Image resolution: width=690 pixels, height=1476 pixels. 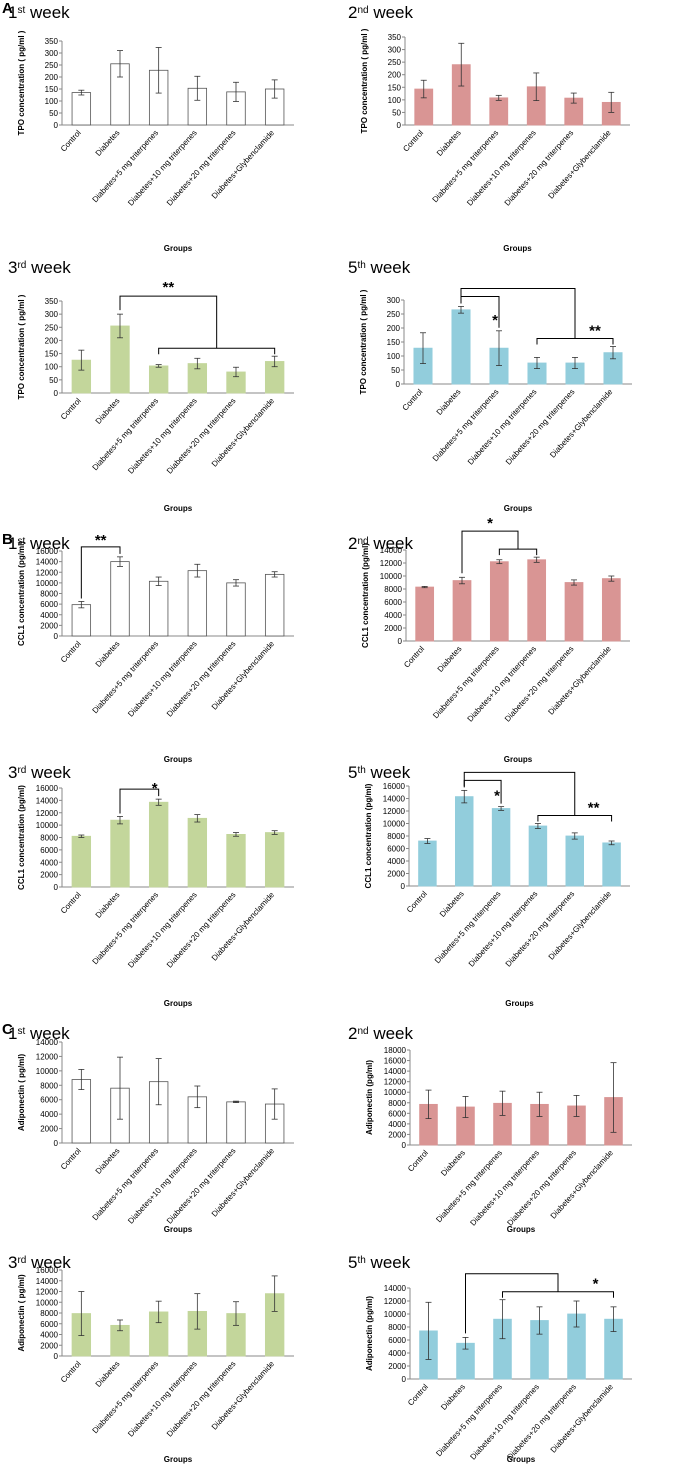 I want to click on y-tick-label: 200, so click(x=52, y=340).